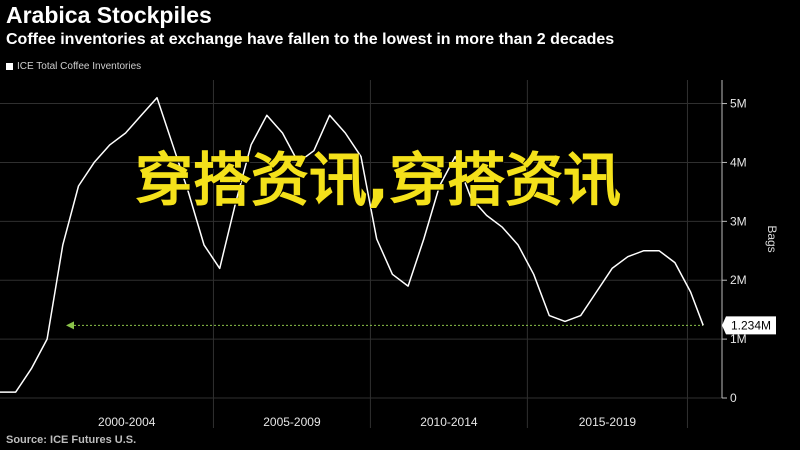 The width and height of the screenshot is (800, 450). What do you see at coordinates (738, 280) in the screenshot?
I see `y-tick-label: 2M` at bounding box center [738, 280].